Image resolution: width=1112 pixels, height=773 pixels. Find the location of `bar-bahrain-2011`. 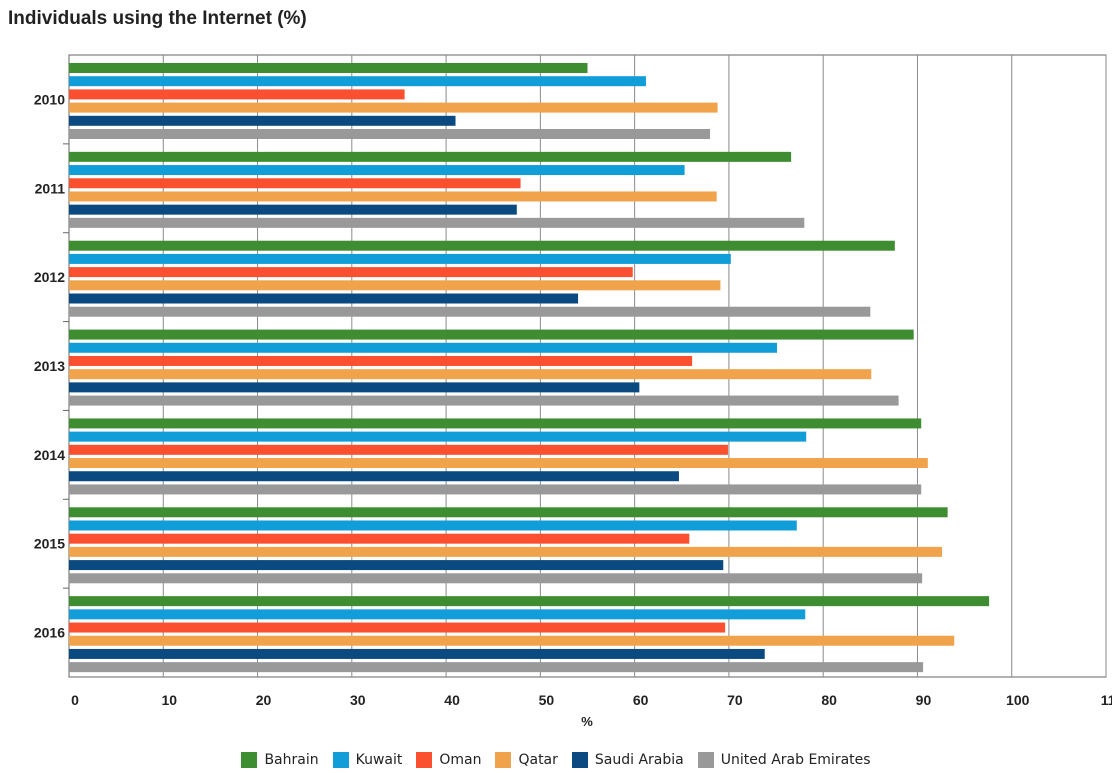

bar-bahrain-2011 is located at coordinates (430, 156).